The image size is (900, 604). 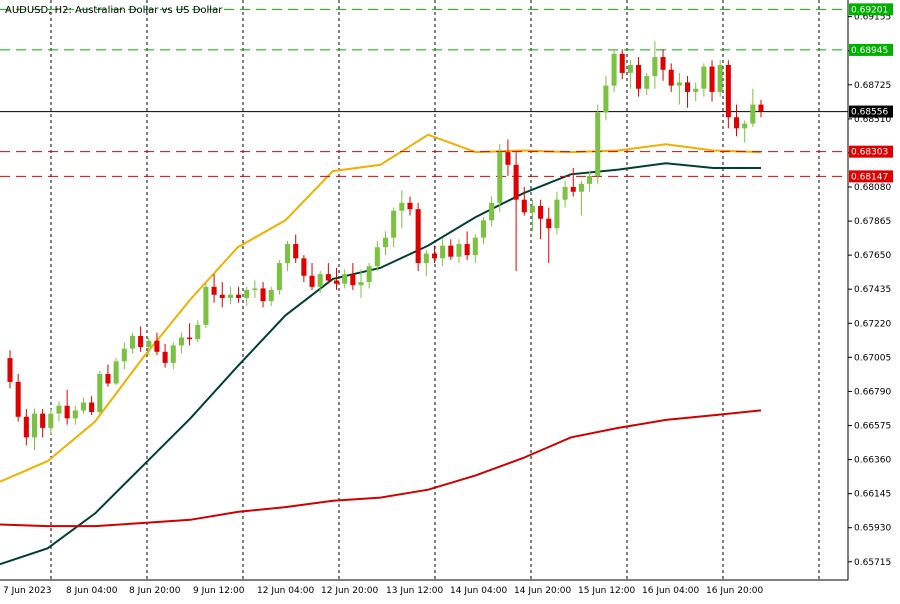 I want to click on time-axis-label: 16 Jun 04:00, so click(x=670, y=591).